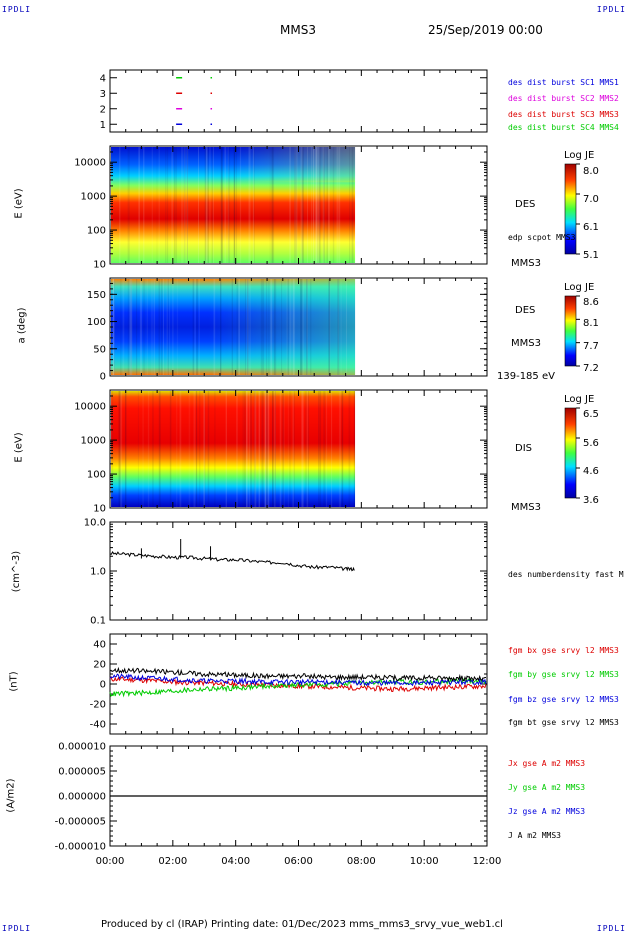 This screenshot has height=934, width=630. Describe the element at coordinates (298, 680) in the screenshot. I see `fgm-line` at that location.